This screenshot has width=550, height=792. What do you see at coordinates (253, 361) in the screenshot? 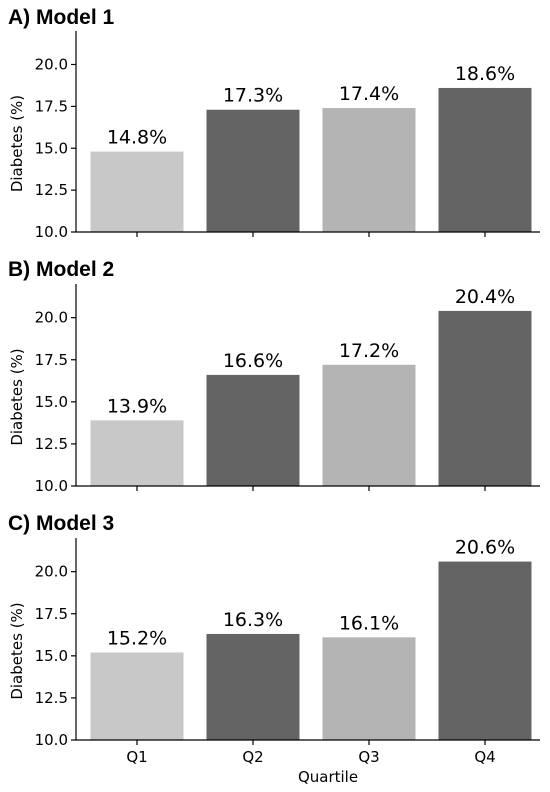
I see `data-label: 16.6%` at bounding box center [253, 361].